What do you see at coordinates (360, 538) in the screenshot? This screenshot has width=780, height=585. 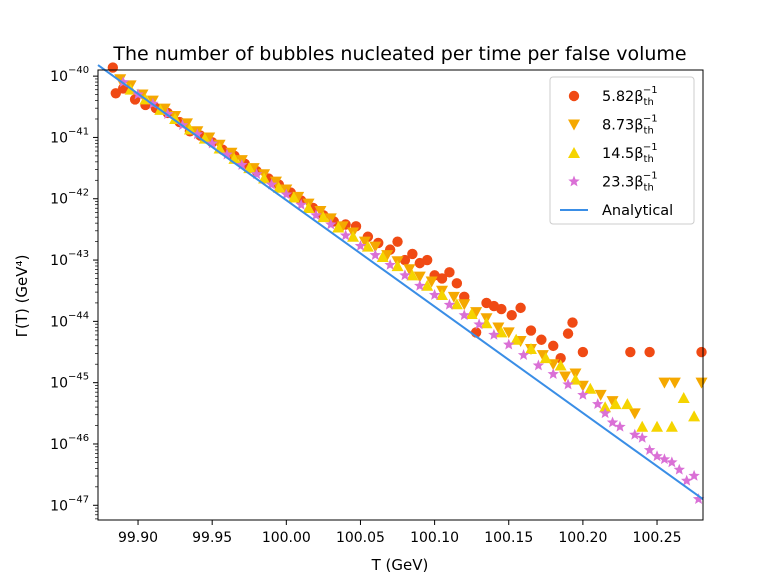 I see `x-tick-label: 100.05` at bounding box center [360, 538].